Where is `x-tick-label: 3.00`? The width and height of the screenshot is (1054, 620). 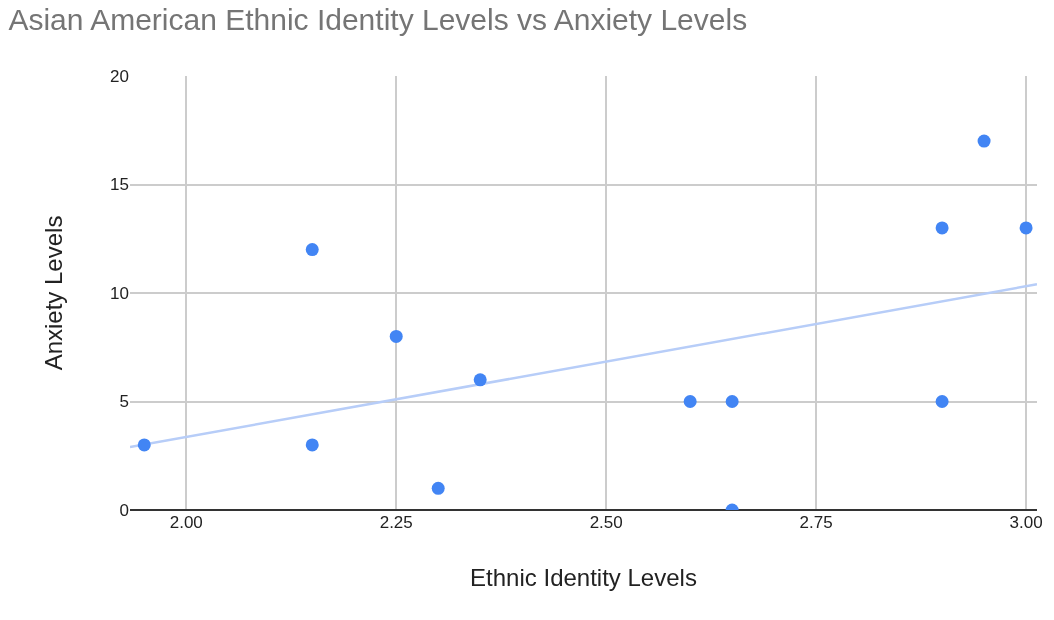 x-tick-label: 3.00 is located at coordinates (1026, 522).